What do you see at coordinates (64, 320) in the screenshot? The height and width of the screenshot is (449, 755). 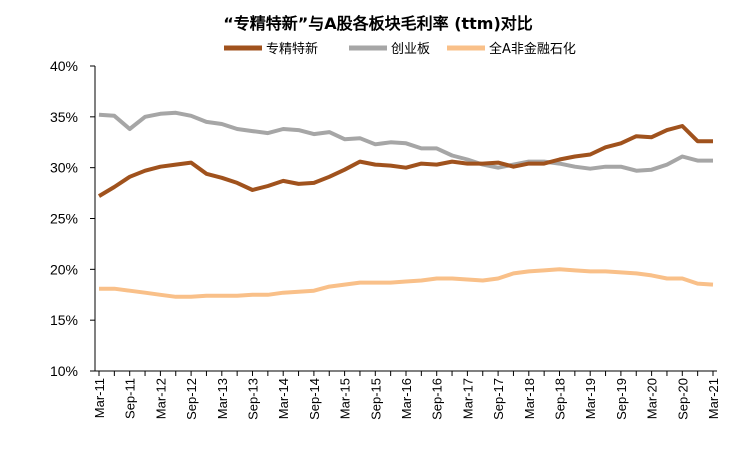 I see `y-tick-label: 15%` at bounding box center [64, 320].